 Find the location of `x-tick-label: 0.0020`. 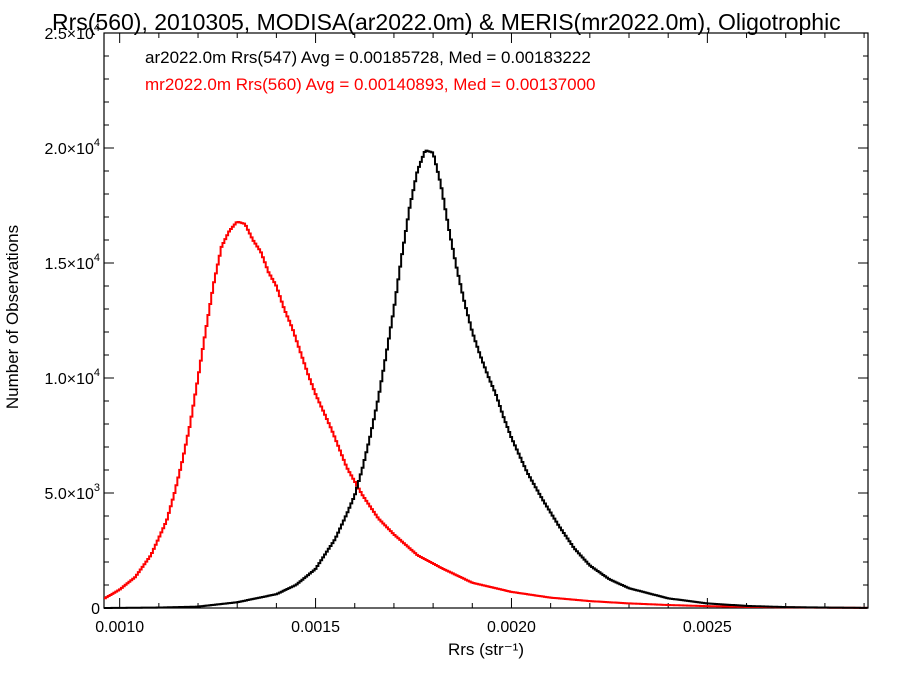

x-tick-label: 0.0020 is located at coordinates (511, 627).